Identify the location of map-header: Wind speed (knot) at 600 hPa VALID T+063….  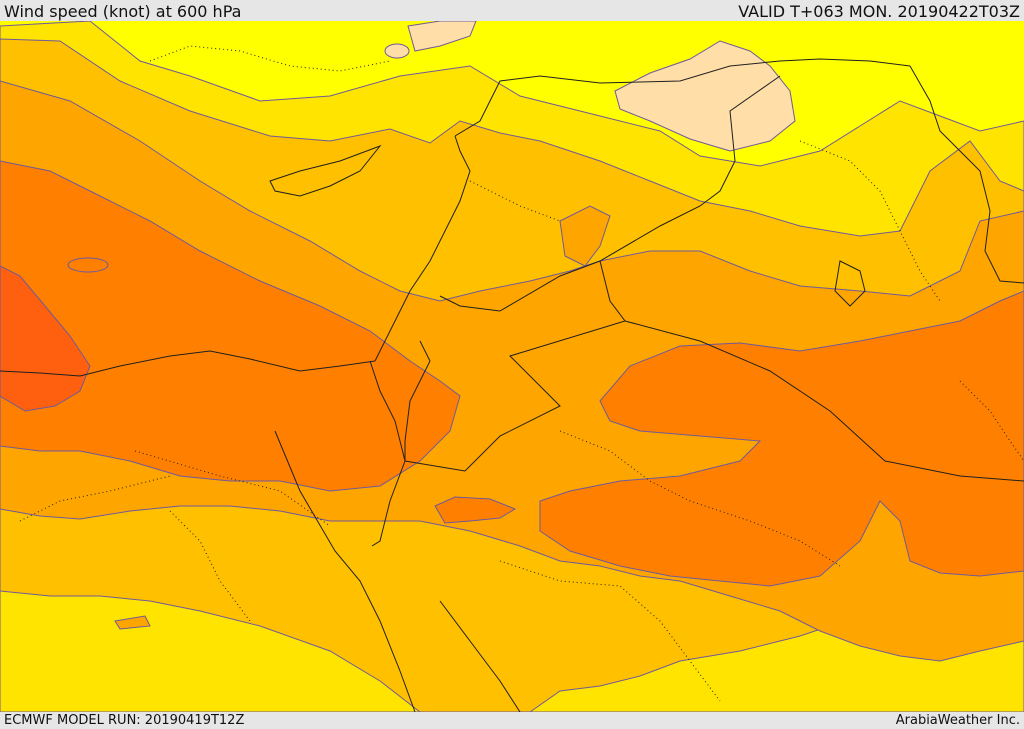
(512, 10).